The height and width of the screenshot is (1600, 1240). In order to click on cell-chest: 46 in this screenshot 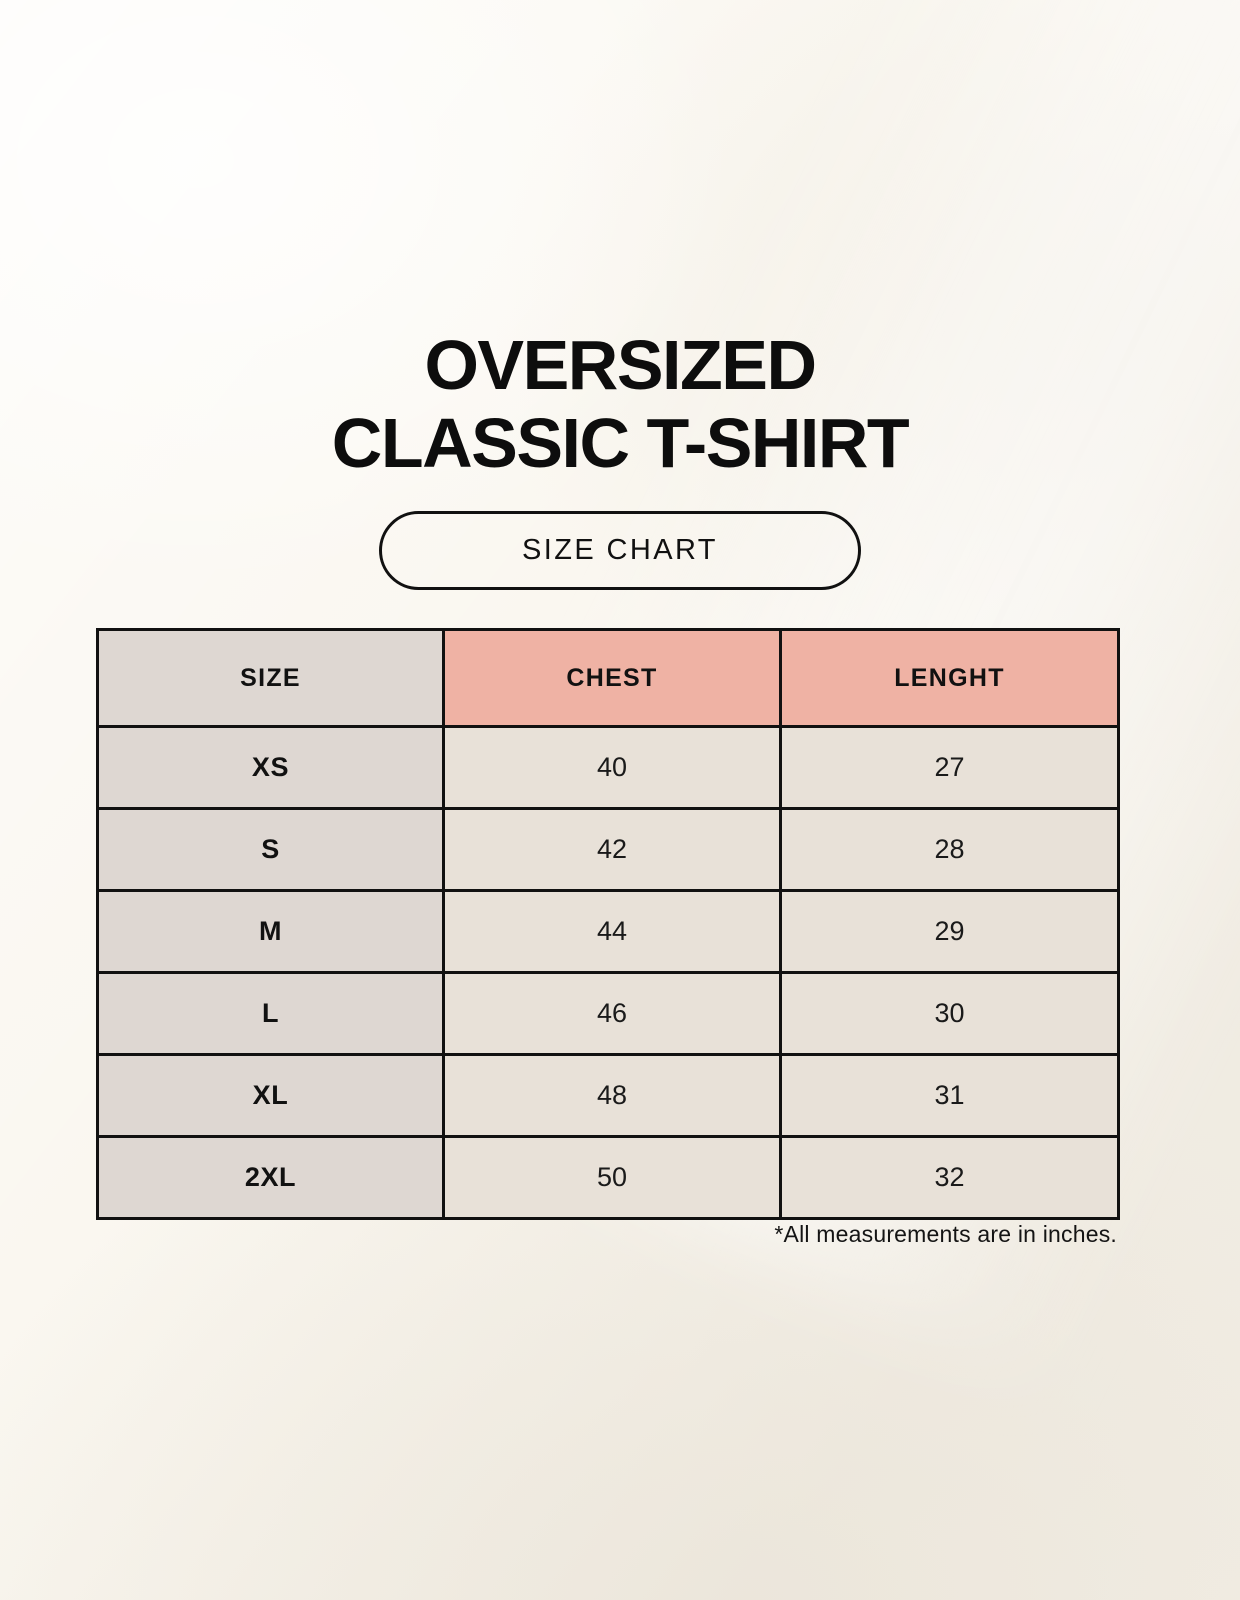, I will do `click(612, 1013)`.